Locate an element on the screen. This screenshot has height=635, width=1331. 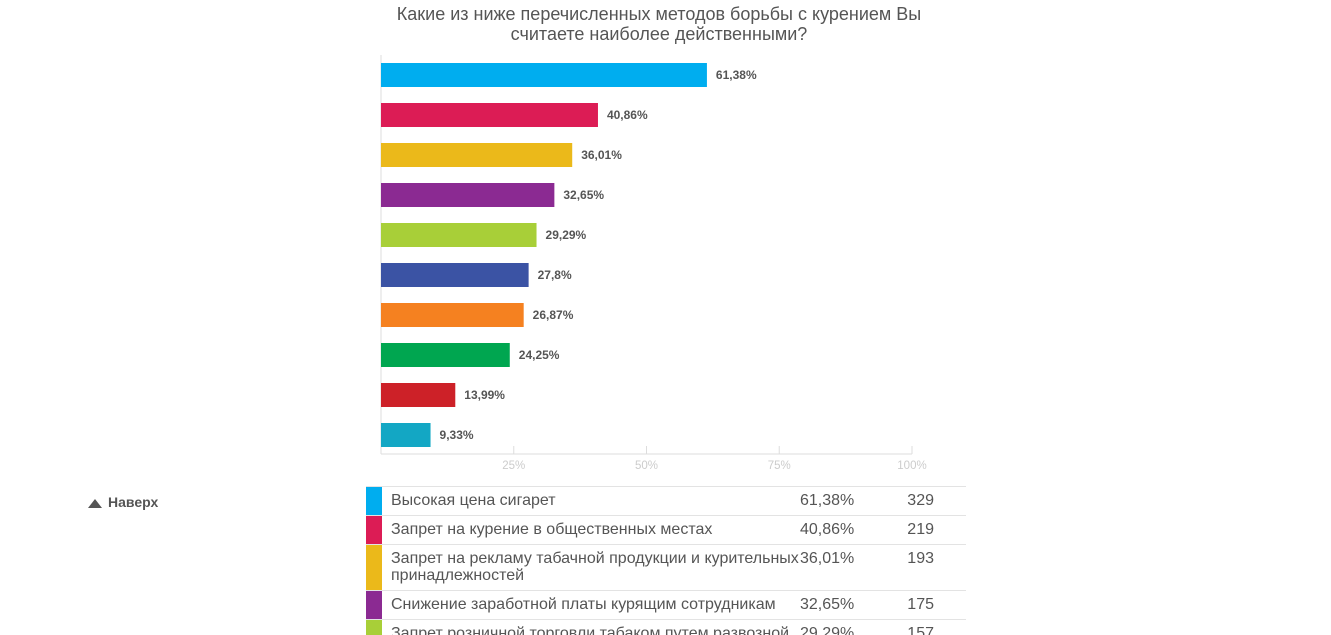
legend-percent: 32,65% is located at coordinates (827, 604).